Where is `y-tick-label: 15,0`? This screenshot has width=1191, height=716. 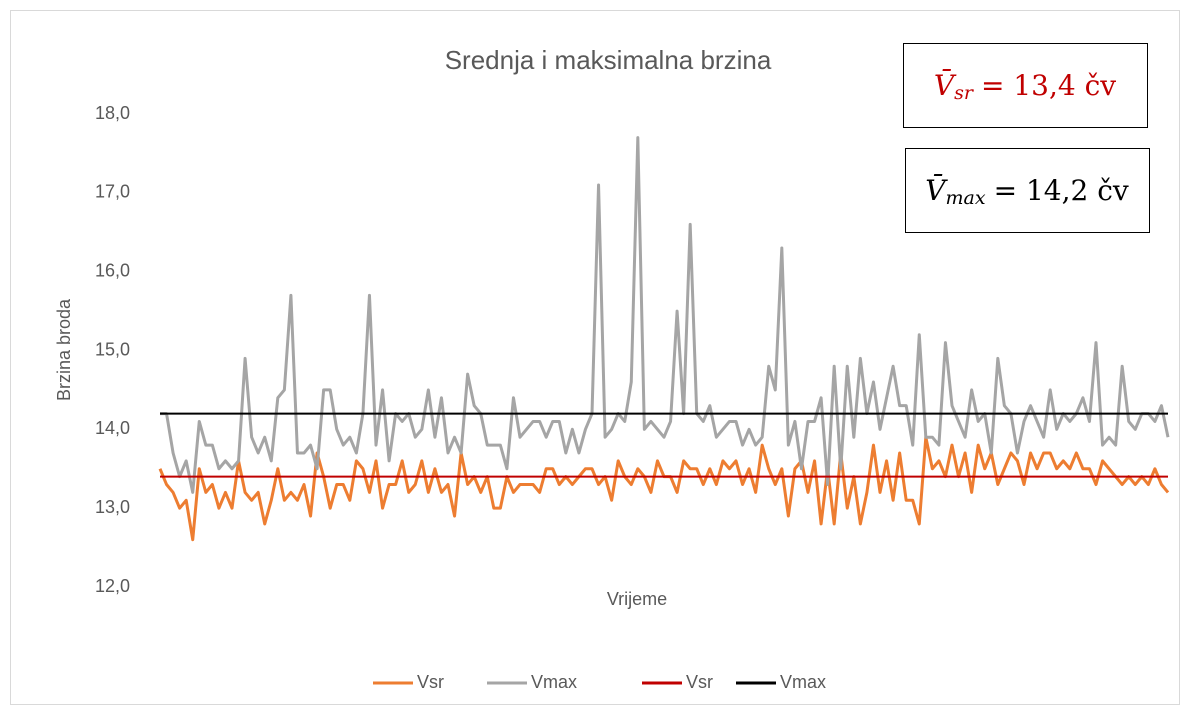
y-tick-label: 15,0 is located at coordinates (112, 349).